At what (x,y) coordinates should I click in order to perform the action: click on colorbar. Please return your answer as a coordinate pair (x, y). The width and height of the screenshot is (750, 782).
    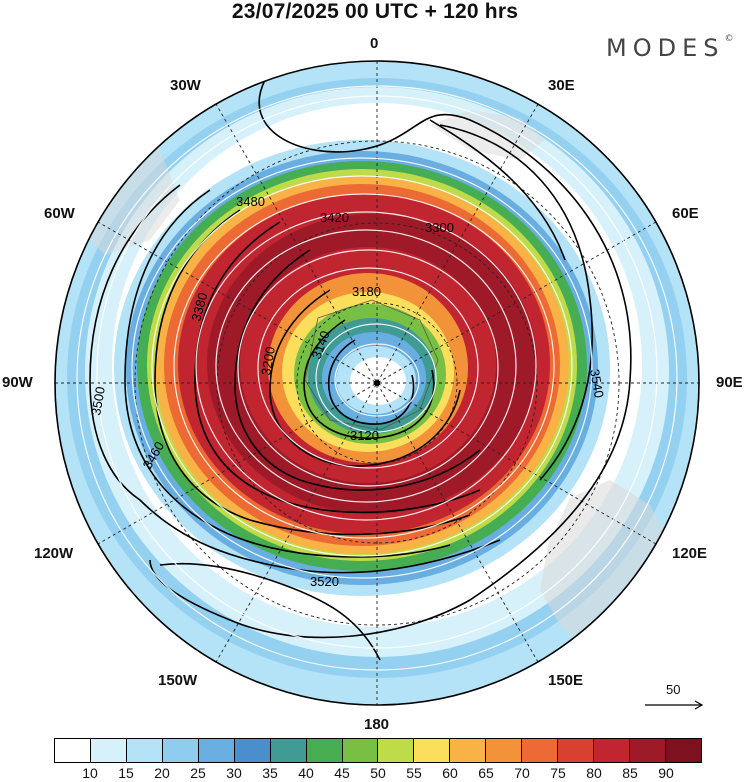
    Looking at the image, I should click on (378, 750).